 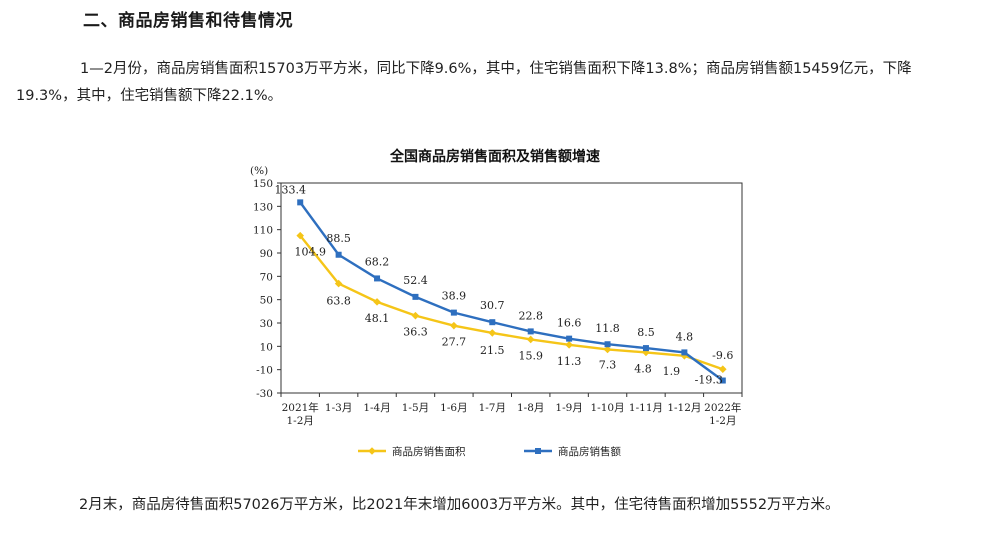 I want to click on data-label: 88.5, so click(x=338, y=238).